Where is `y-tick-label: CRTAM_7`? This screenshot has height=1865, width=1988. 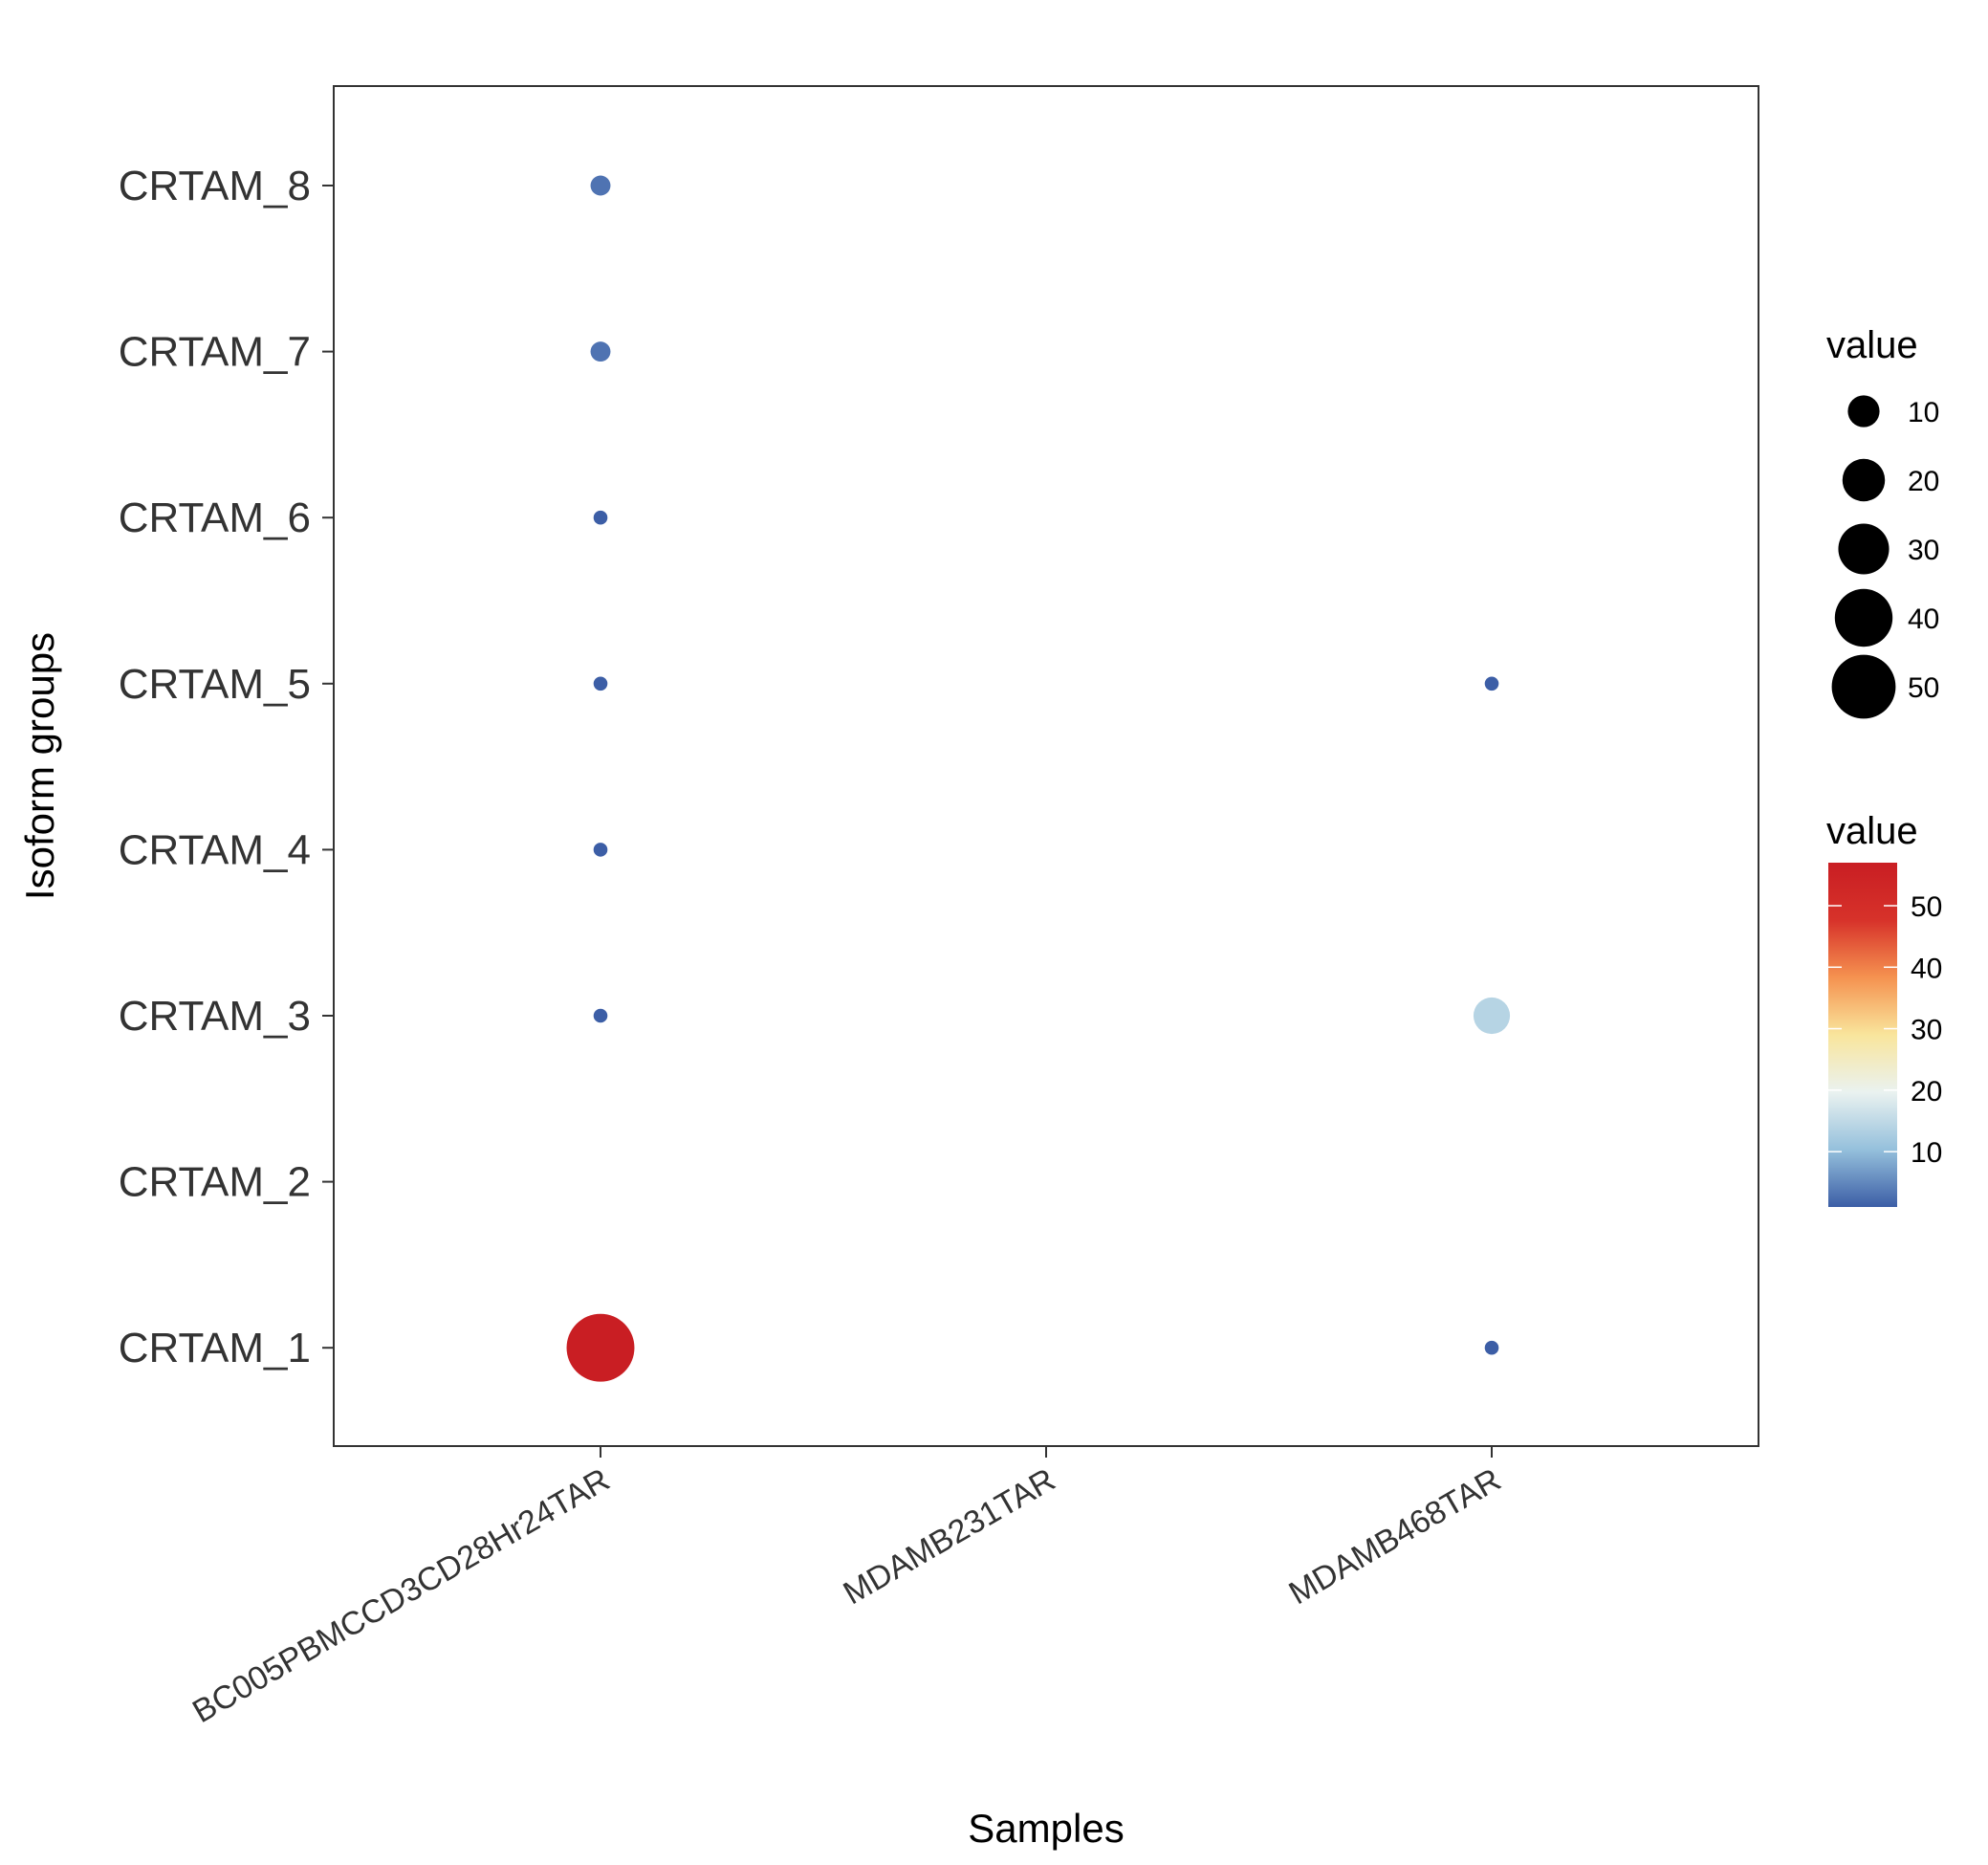
y-tick-label: CRTAM_7 is located at coordinates (215, 353).